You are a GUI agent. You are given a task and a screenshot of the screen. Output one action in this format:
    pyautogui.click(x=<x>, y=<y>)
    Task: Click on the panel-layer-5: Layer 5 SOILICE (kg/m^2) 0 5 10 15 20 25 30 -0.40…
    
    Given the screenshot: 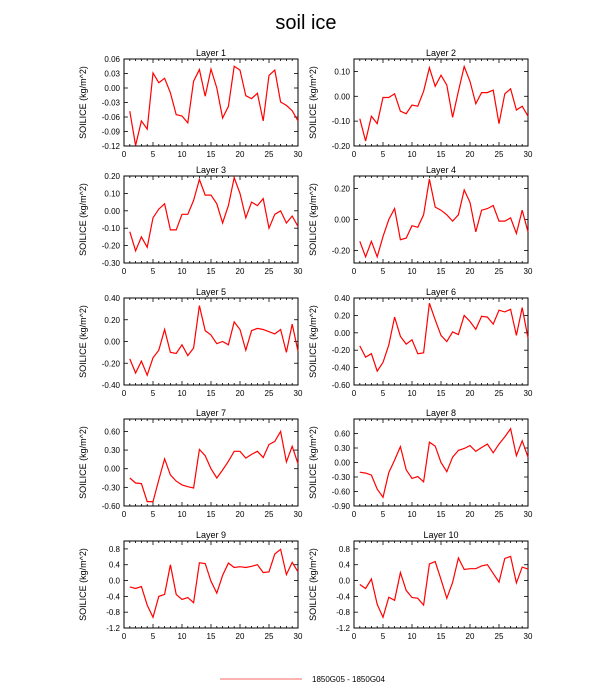 What is the action you would take?
    pyautogui.click(x=190, y=342)
    